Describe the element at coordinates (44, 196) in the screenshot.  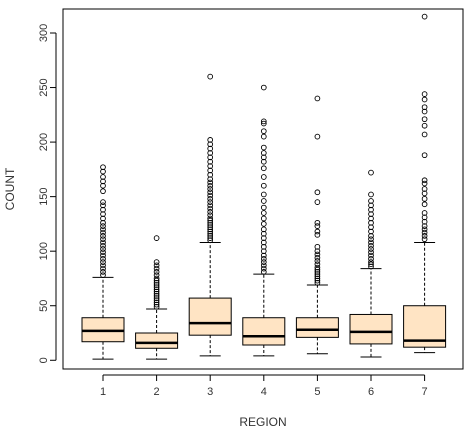
I see `y-tick-label: 150` at that location.